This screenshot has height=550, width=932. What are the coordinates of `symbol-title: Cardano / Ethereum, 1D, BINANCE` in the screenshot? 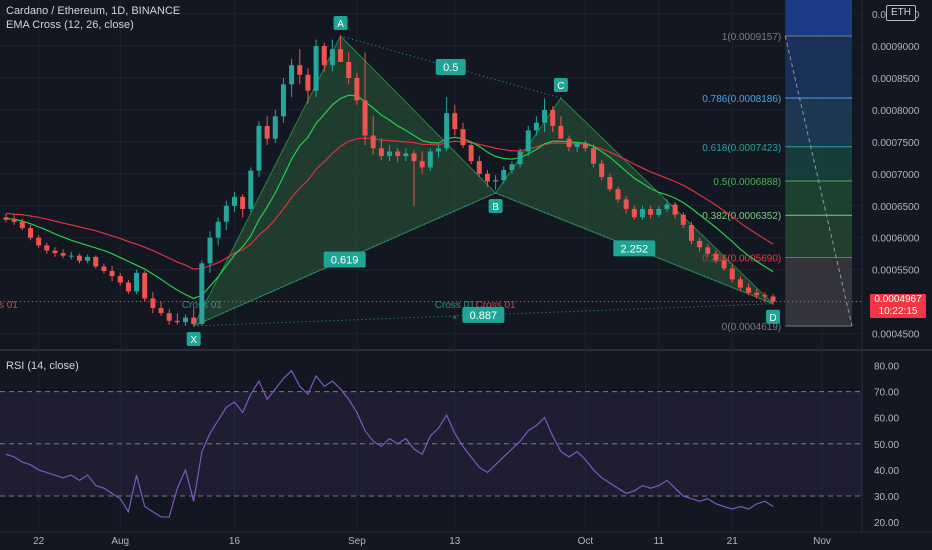 It's located at (93, 11).